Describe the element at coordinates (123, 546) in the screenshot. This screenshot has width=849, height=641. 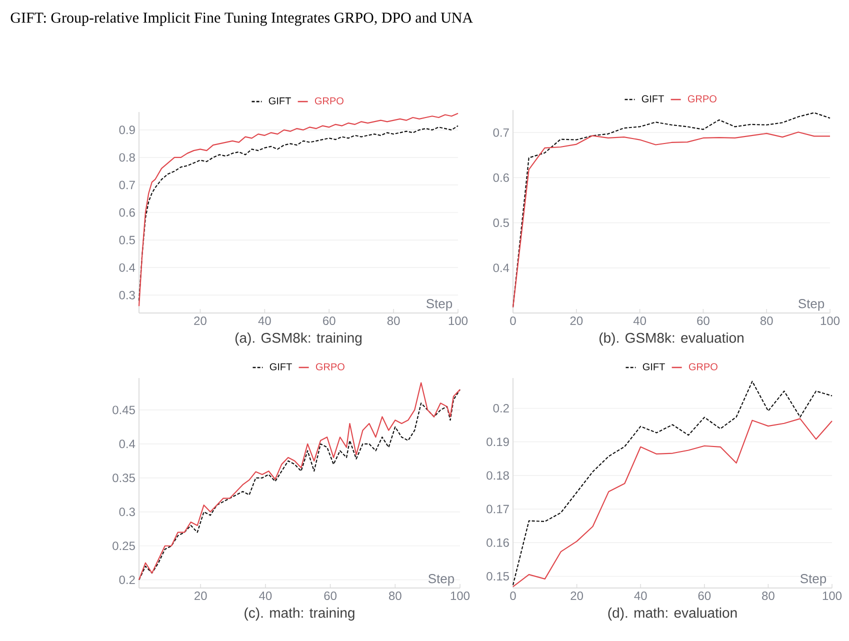
I see `y-tick-label: 0.25` at that location.